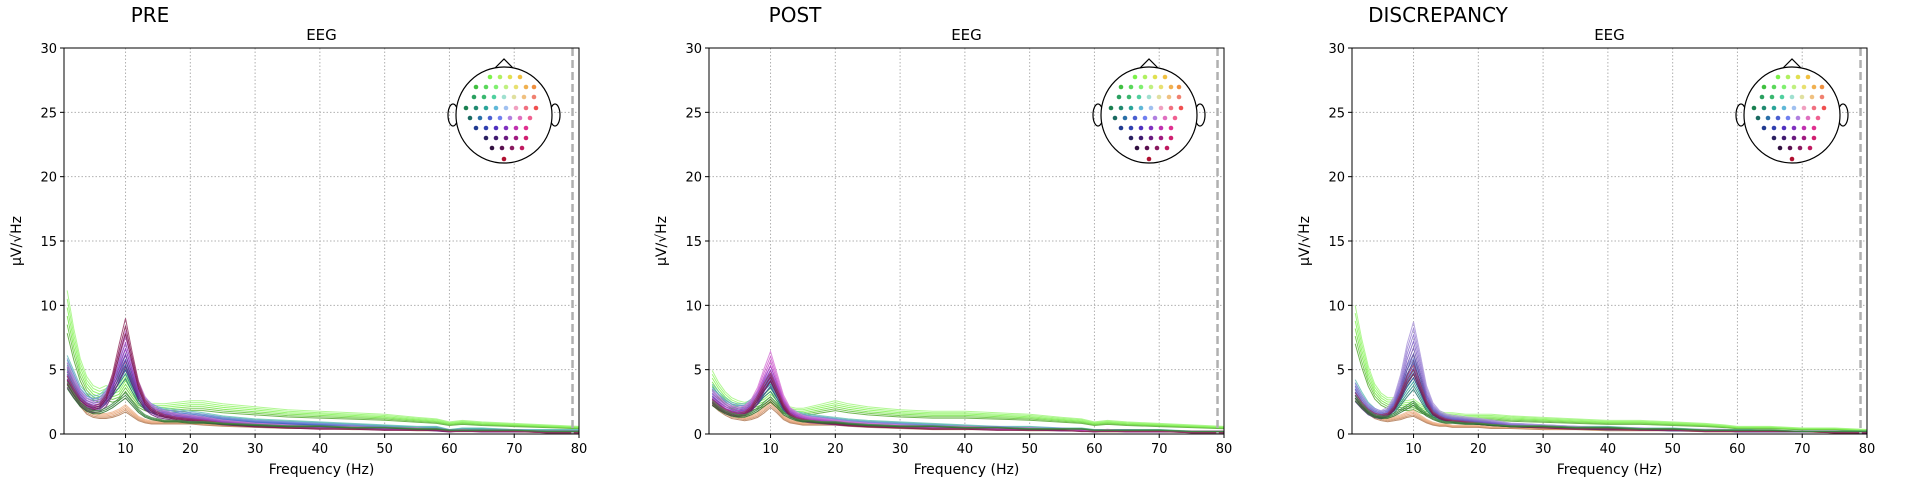 The width and height of the screenshot is (1920, 480). What do you see at coordinates (321, 35) in the screenshot?
I see `subplot-title: EEG` at bounding box center [321, 35].